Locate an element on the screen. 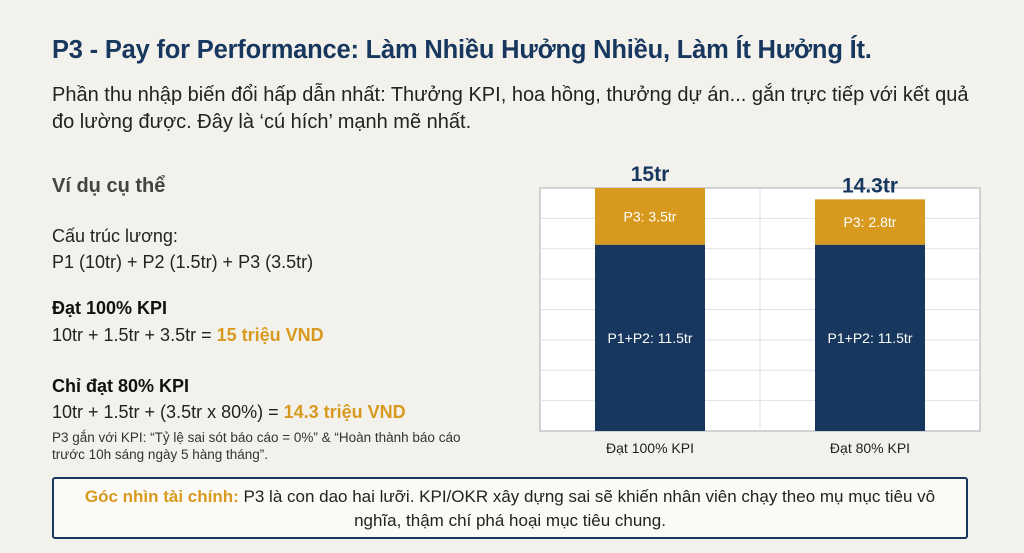 The height and width of the screenshot is (553, 1024). bar-total-label: 14.3tr is located at coordinates (870, 185).